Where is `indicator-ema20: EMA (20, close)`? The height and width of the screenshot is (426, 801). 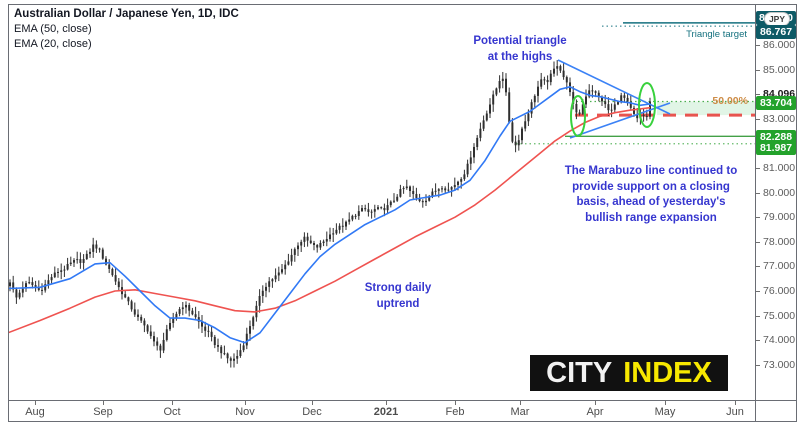 indicator-ema20: EMA (20, close) is located at coordinates (53, 44).